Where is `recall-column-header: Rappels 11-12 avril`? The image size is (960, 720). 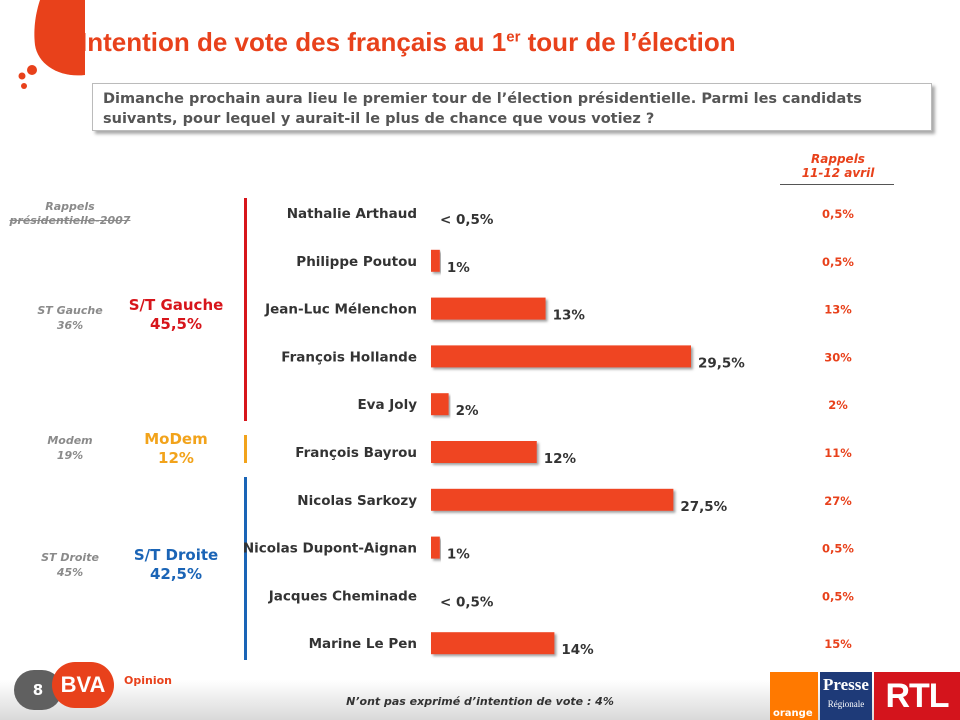 recall-column-header: Rappels 11-12 avril is located at coordinates (838, 166).